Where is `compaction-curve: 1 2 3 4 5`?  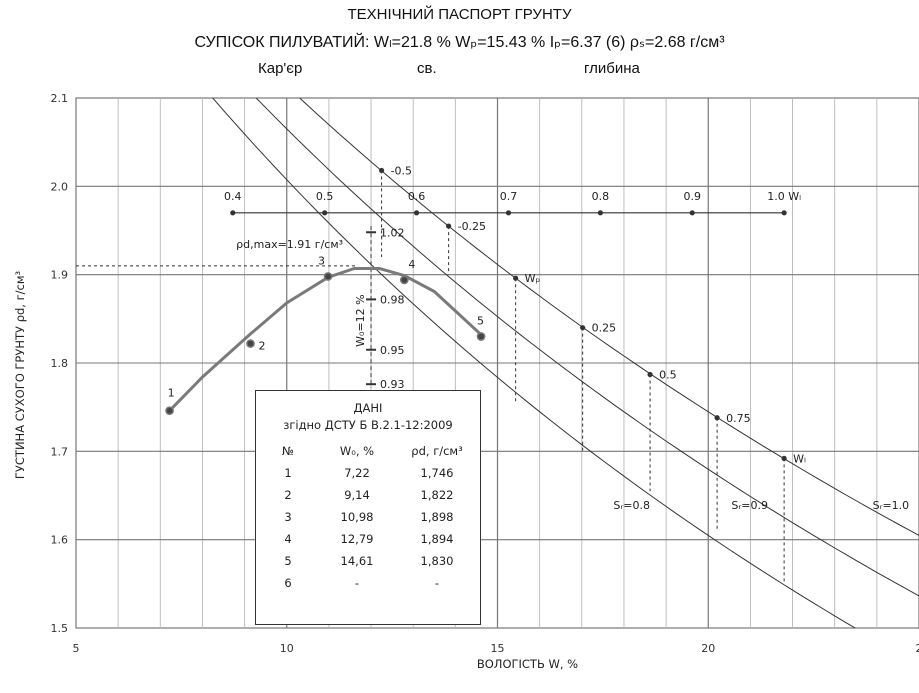 compaction-curve: 1 2 3 4 5 is located at coordinates (325, 335).